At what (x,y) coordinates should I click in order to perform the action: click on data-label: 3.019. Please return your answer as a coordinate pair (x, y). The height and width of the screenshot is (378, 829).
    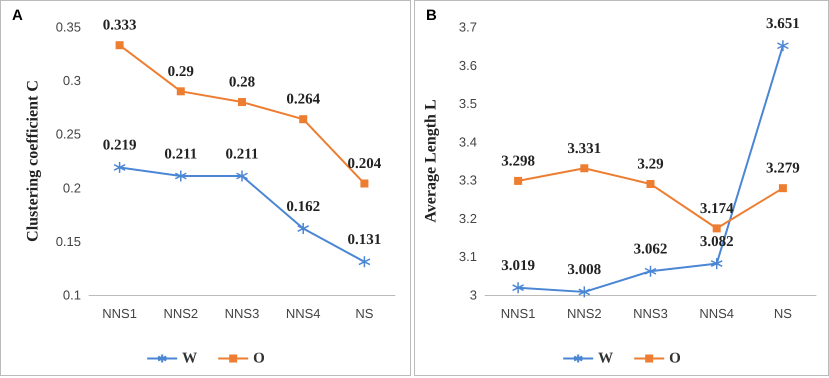
    Looking at the image, I should click on (518, 266).